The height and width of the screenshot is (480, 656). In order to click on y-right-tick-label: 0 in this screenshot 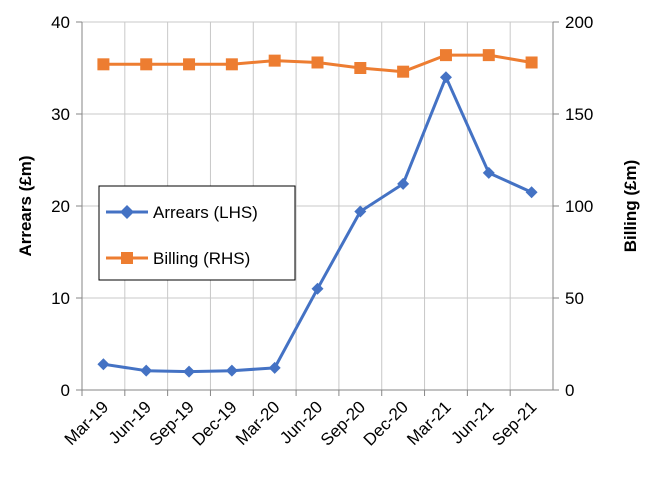, I will do `click(569, 390)`.